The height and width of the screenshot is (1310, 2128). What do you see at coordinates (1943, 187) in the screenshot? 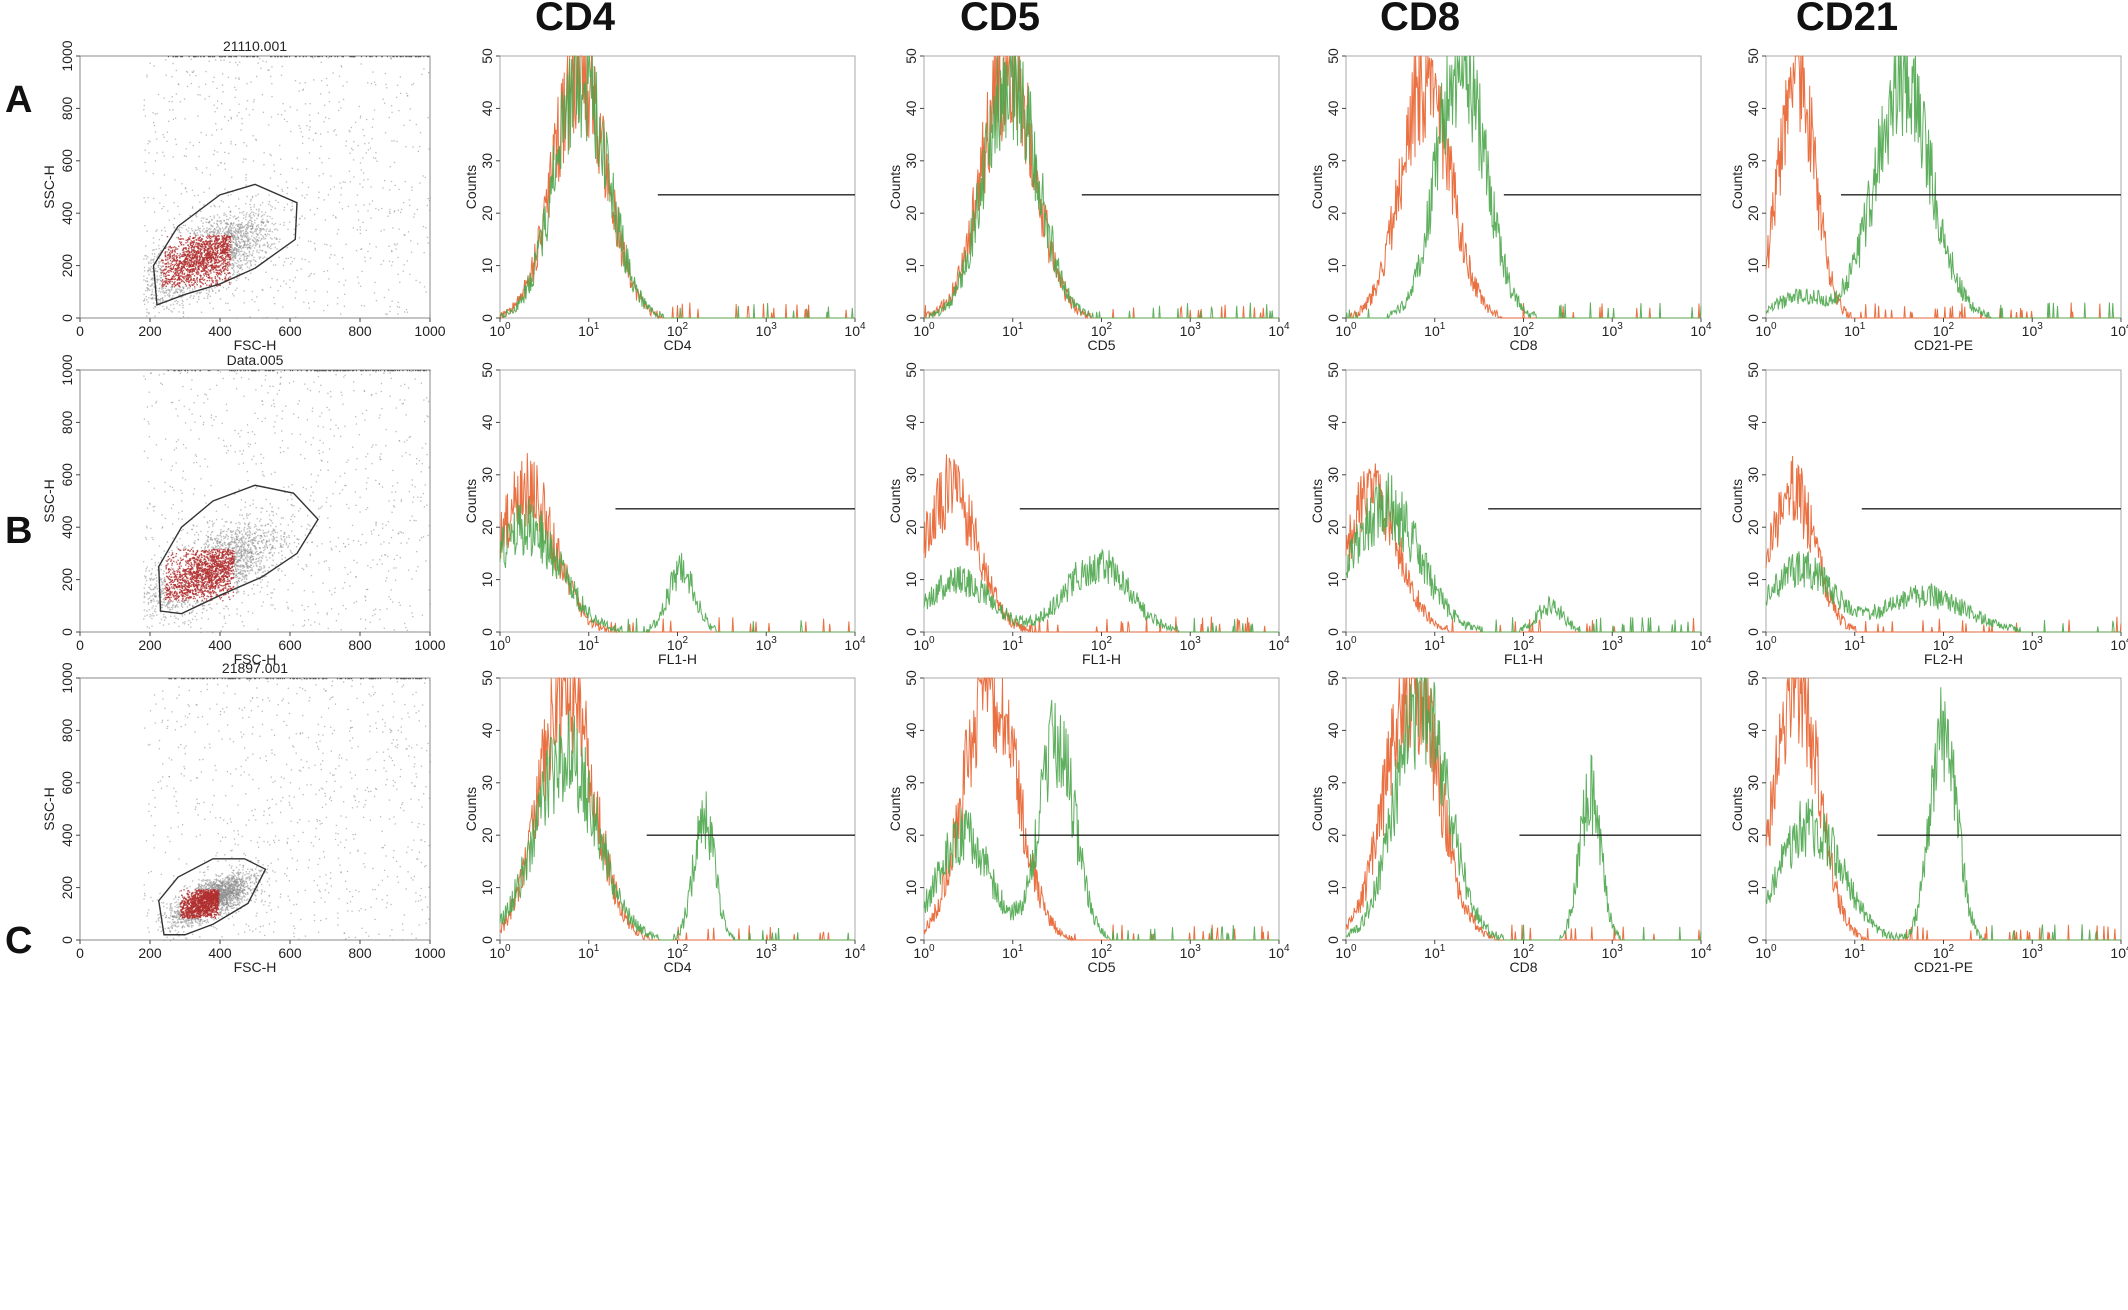
I see `stained-histogram-series` at bounding box center [1943, 187].